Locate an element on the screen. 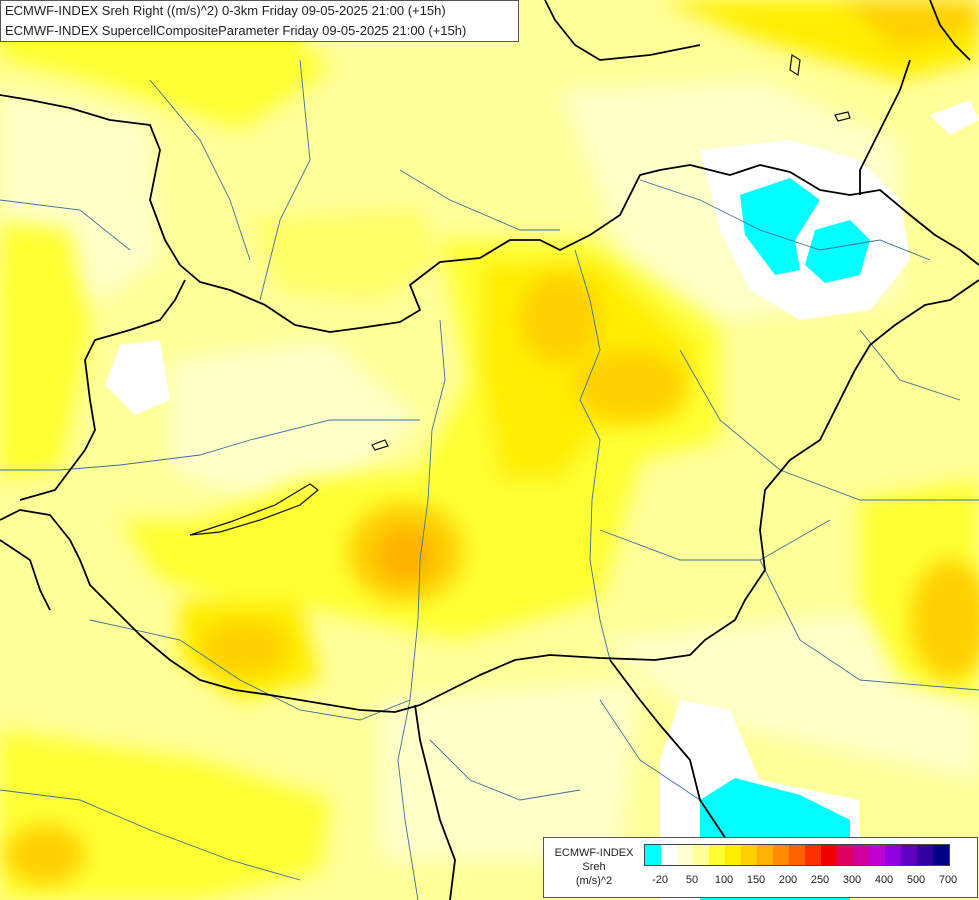 Image resolution: width=979 pixels, height=900 pixels. legend-tick: 150 is located at coordinates (756, 880).